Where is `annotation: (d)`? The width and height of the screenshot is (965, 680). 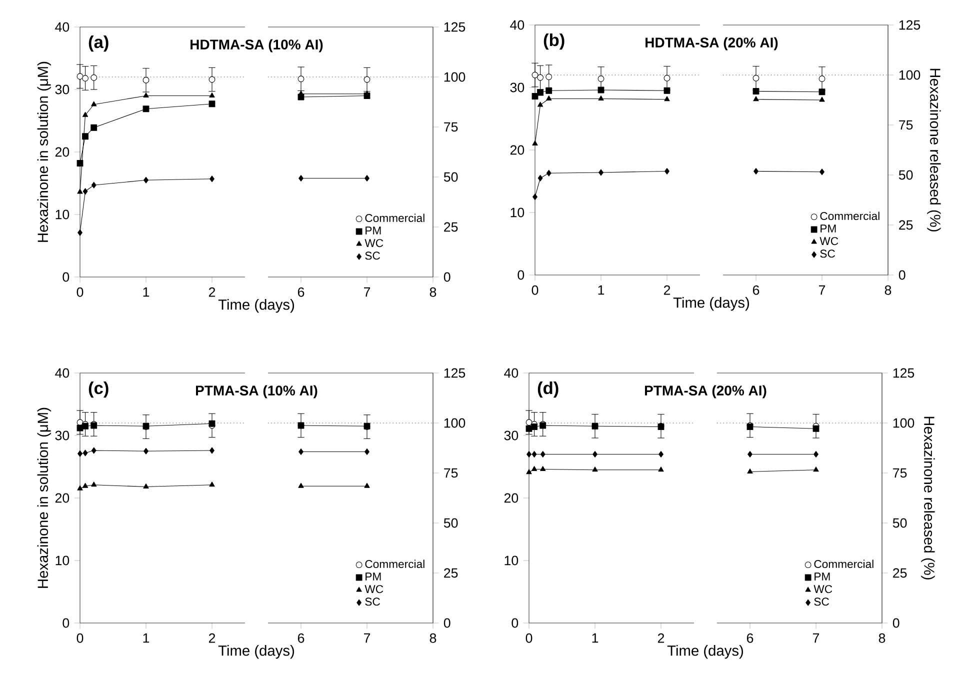
annotation: (d) is located at coordinates (548, 389).